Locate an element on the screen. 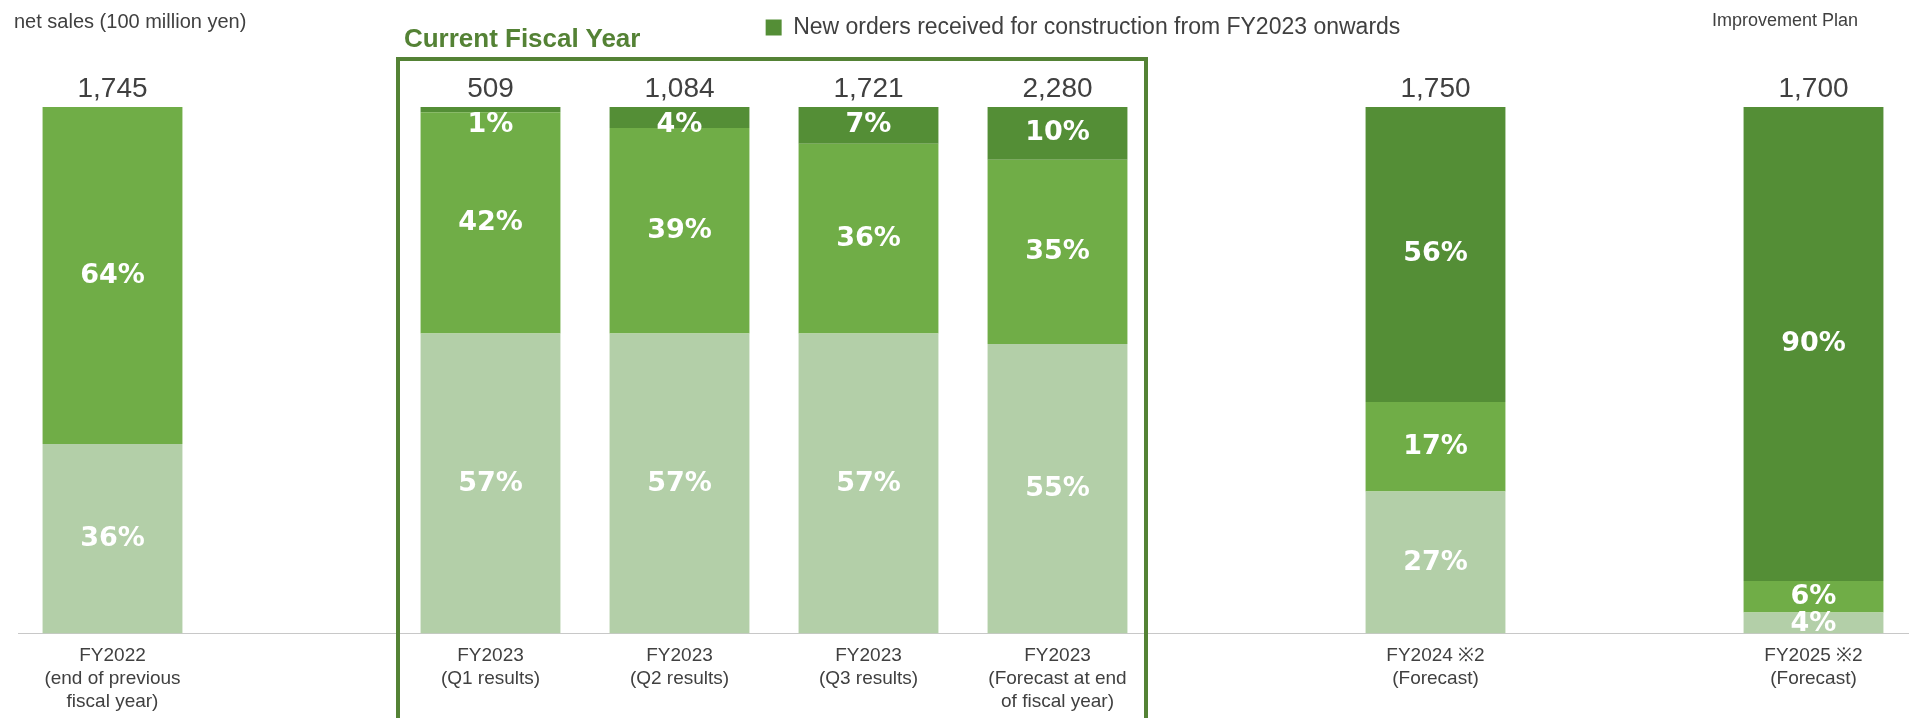  legend-label: New orders received for construction from FY2023 onwards is located at coordinates (1097, 25).